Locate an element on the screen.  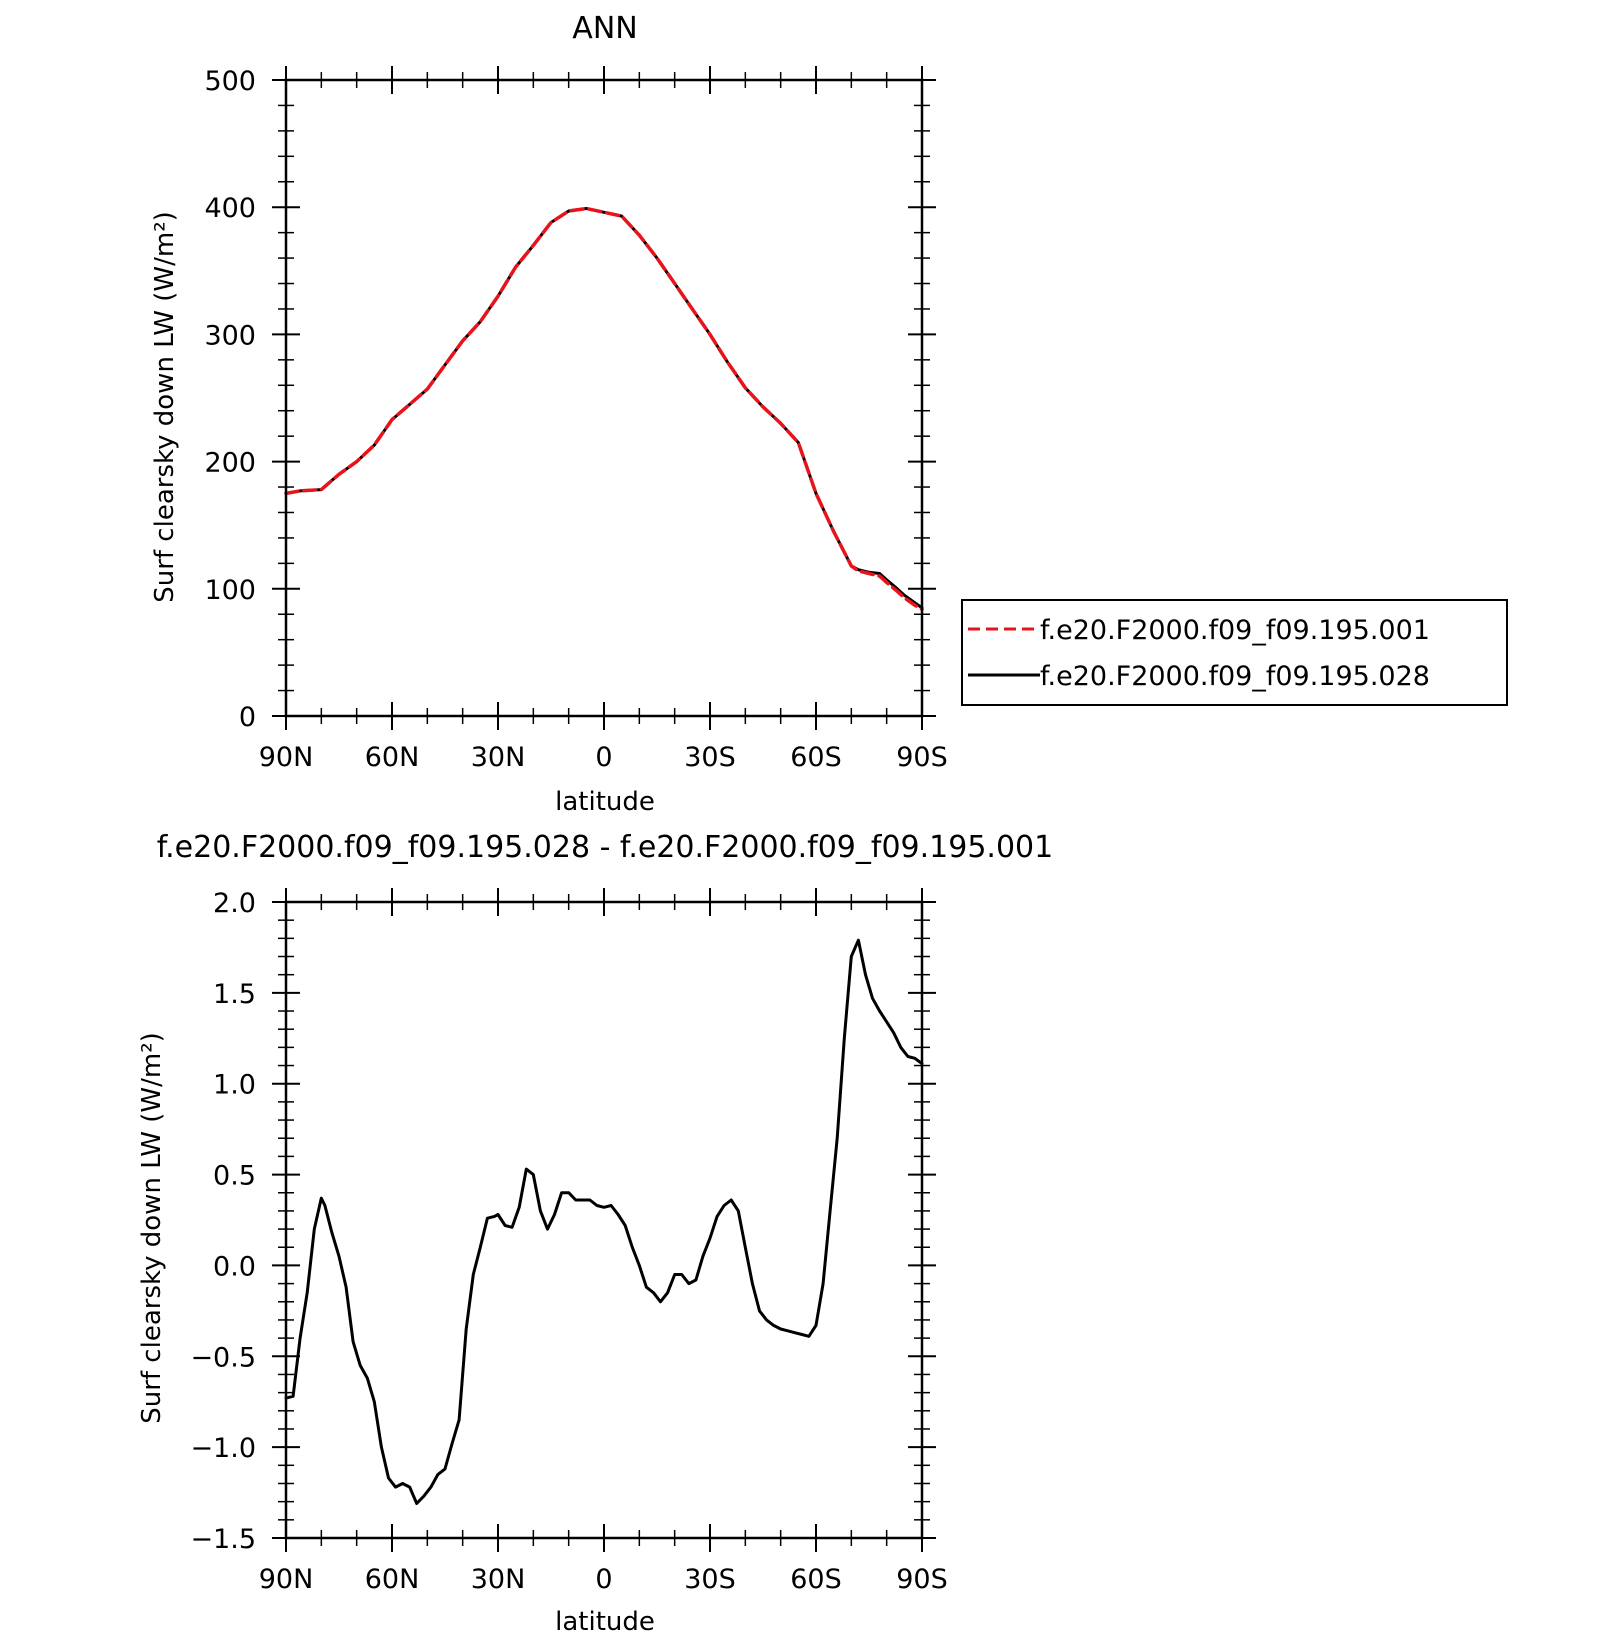
y-tick-label: 0.5 is located at coordinates (234, 1176).